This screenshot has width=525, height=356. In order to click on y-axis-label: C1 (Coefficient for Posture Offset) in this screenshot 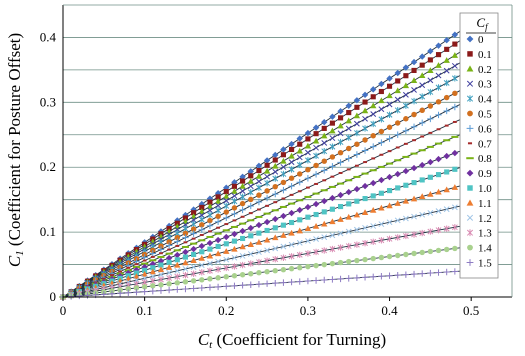, I will do `click(15, 150)`.